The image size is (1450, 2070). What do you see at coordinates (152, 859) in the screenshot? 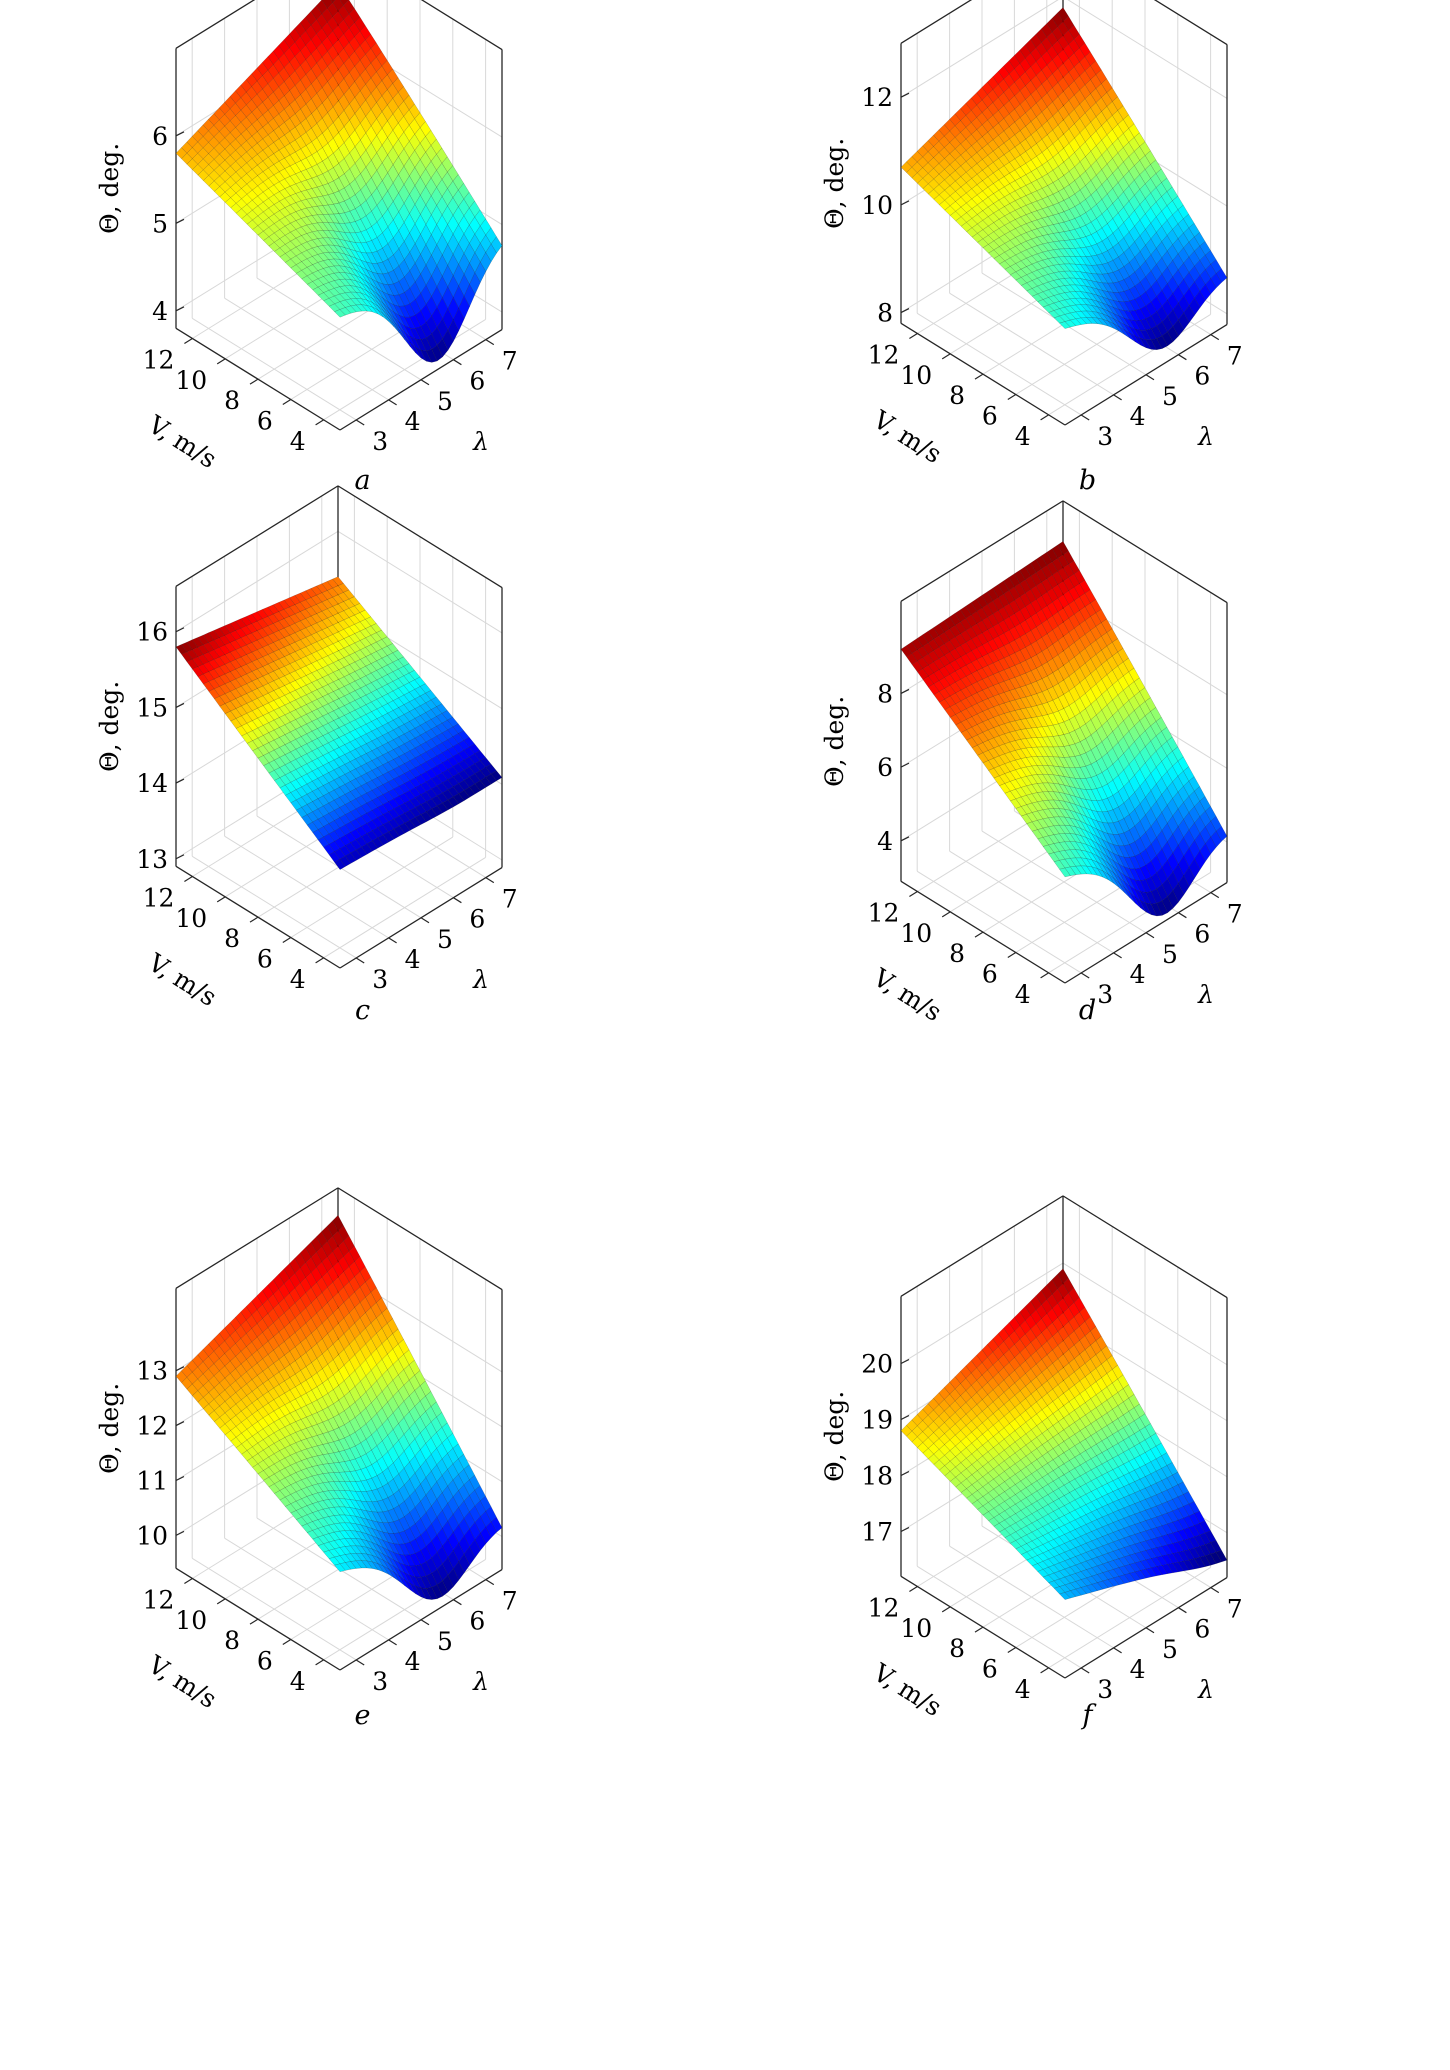
I see `theta-tick-label: 13` at bounding box center [152, 859].